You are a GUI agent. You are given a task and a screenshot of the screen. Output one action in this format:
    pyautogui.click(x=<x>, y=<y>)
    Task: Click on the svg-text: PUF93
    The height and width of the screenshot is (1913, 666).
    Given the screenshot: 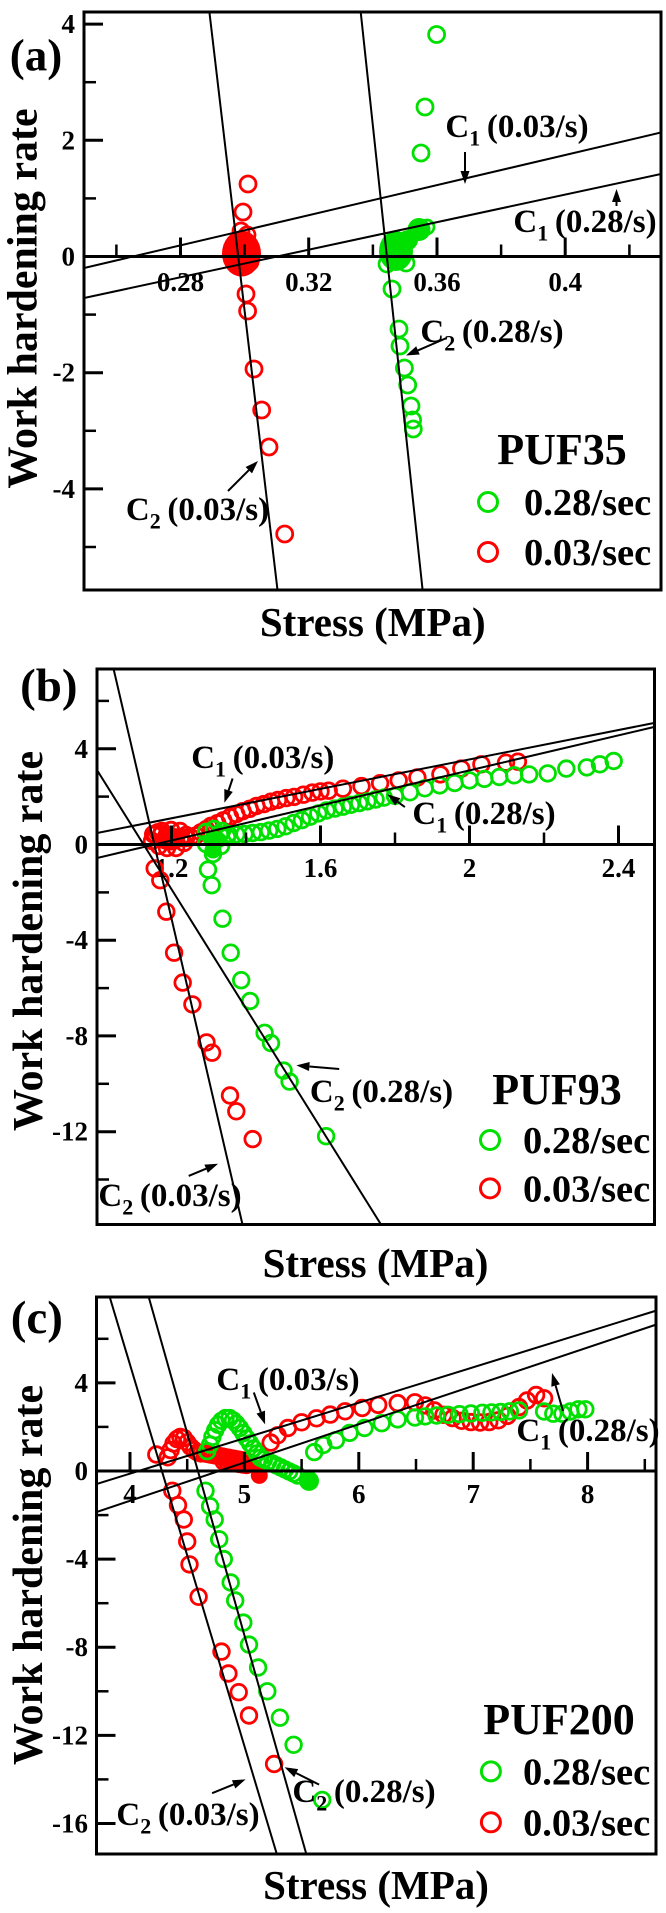 What is the action you would take?
    pyautogui.click(x=557, y=1089)
    